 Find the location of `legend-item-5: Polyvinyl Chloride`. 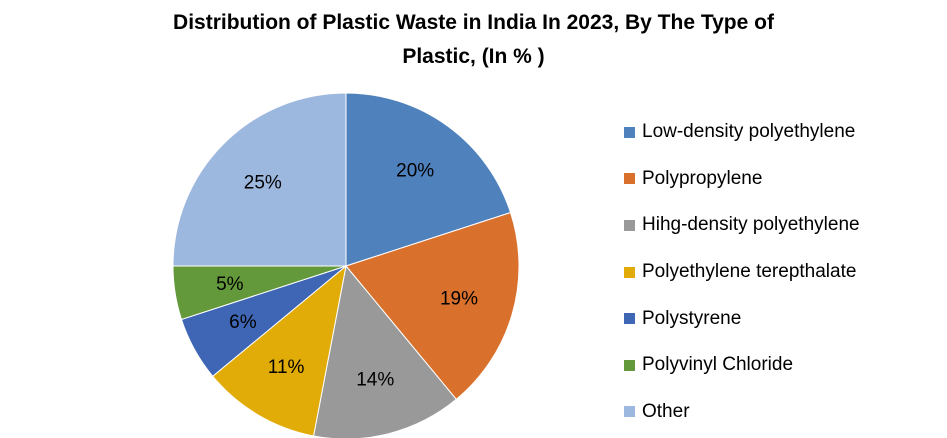

legend-item-5: Polyvinyl Chloride is located at coordinates (742, 365).